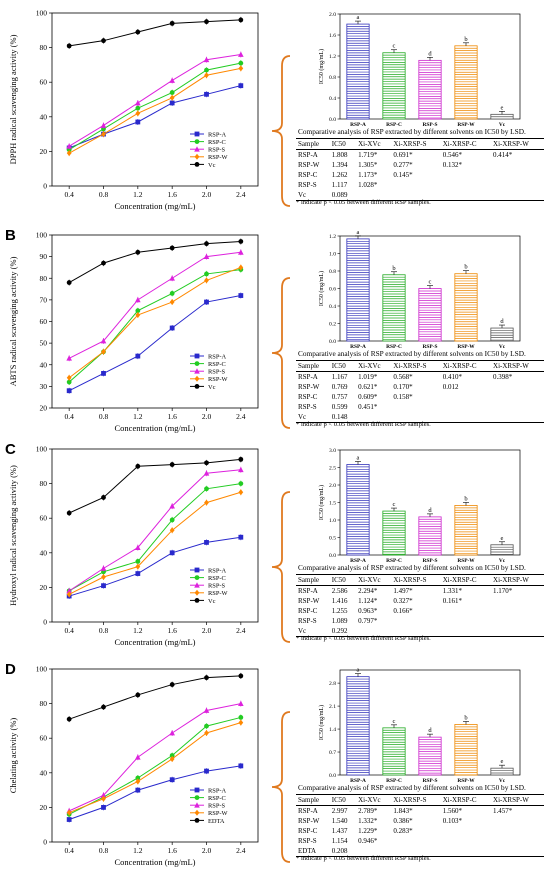 Image resolution: width=550 pixels, height=879 pixels. Describe the element at coordinates (368, 174) in the screenshot. I see `table-cell: 1.173*` at that location.